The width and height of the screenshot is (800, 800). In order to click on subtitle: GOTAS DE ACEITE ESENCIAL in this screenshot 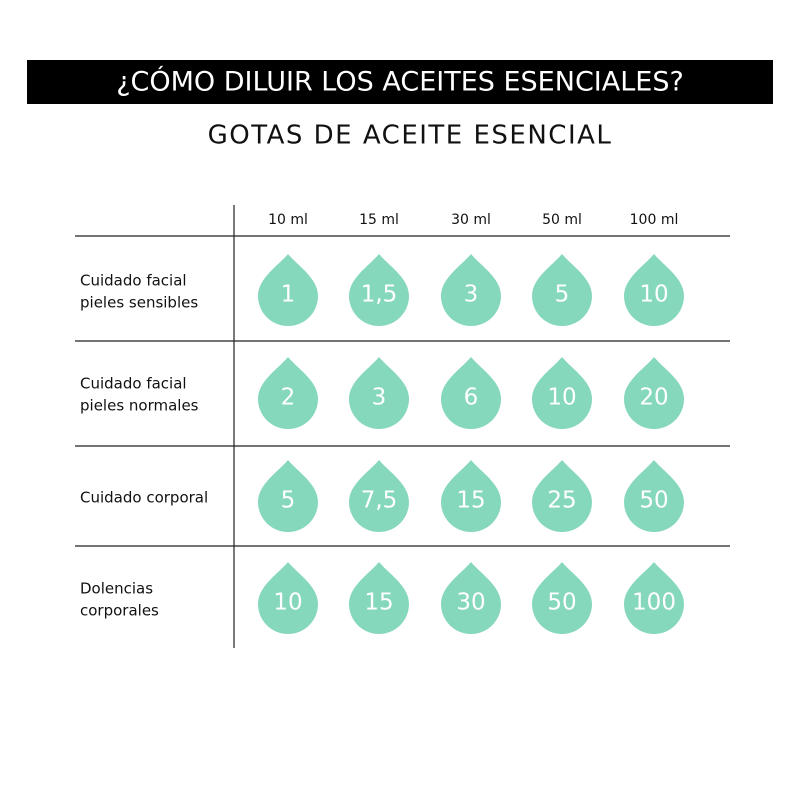, I will do `click(410, 136)`.